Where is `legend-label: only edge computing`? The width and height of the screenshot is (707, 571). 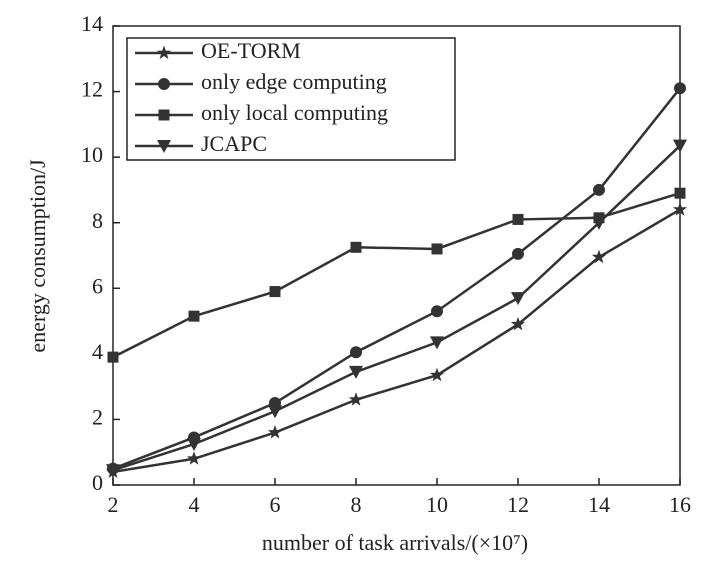
legend-label: only edge computing is located at coordinates (294, 81).